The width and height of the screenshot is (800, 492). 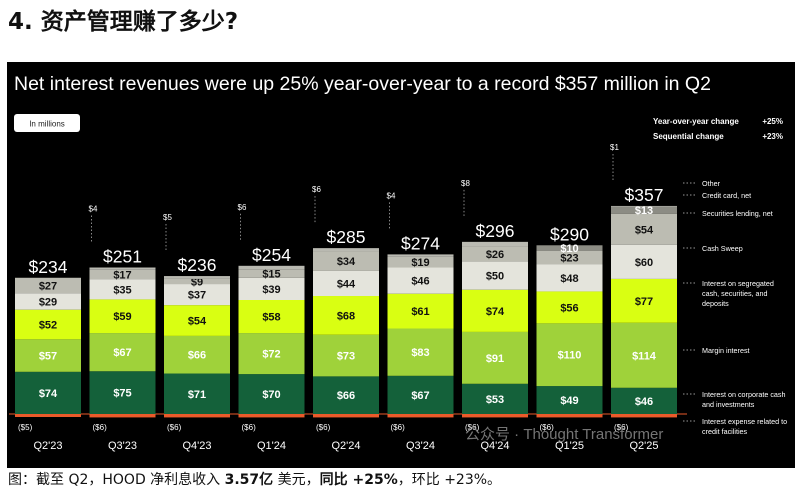 What do you see at coordinates (772, 136) in the screenshot?
I see `summary-seq-value: +23%` at bounding box center [772, 136].